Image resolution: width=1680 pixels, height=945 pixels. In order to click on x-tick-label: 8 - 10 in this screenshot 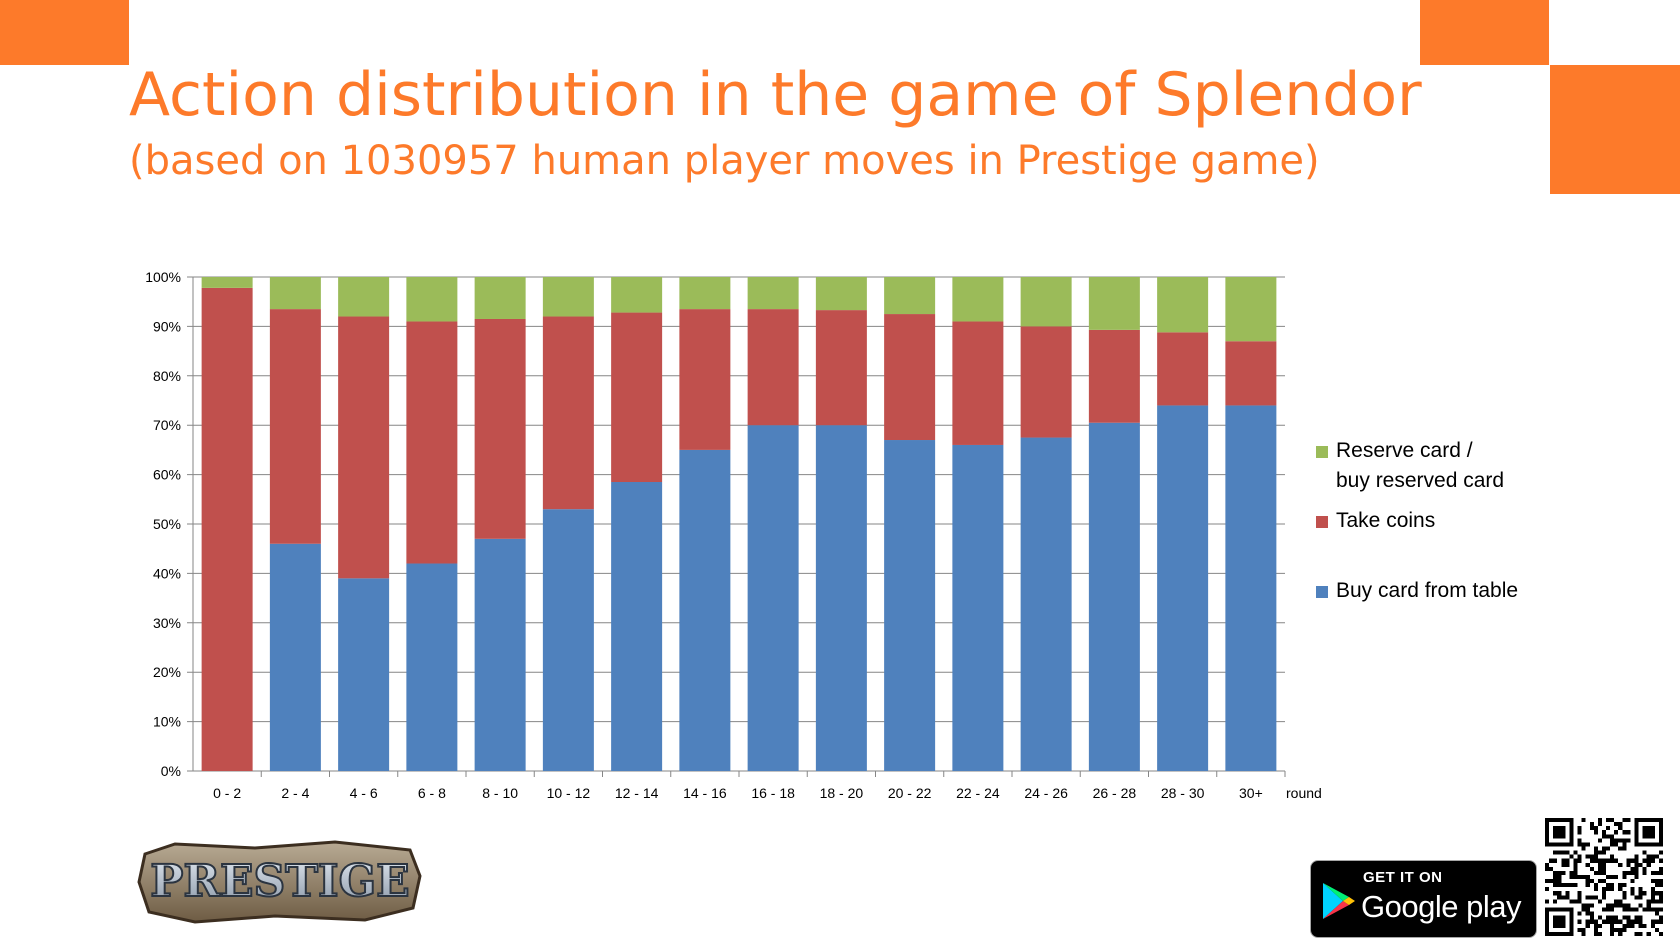, I will do `click(500, 793)`.